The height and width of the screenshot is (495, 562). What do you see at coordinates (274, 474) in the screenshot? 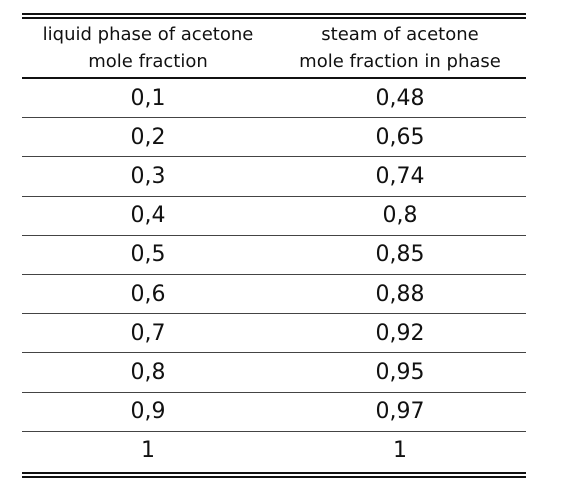
I see `bottom-double-rule` at bounding box center [274, 474].